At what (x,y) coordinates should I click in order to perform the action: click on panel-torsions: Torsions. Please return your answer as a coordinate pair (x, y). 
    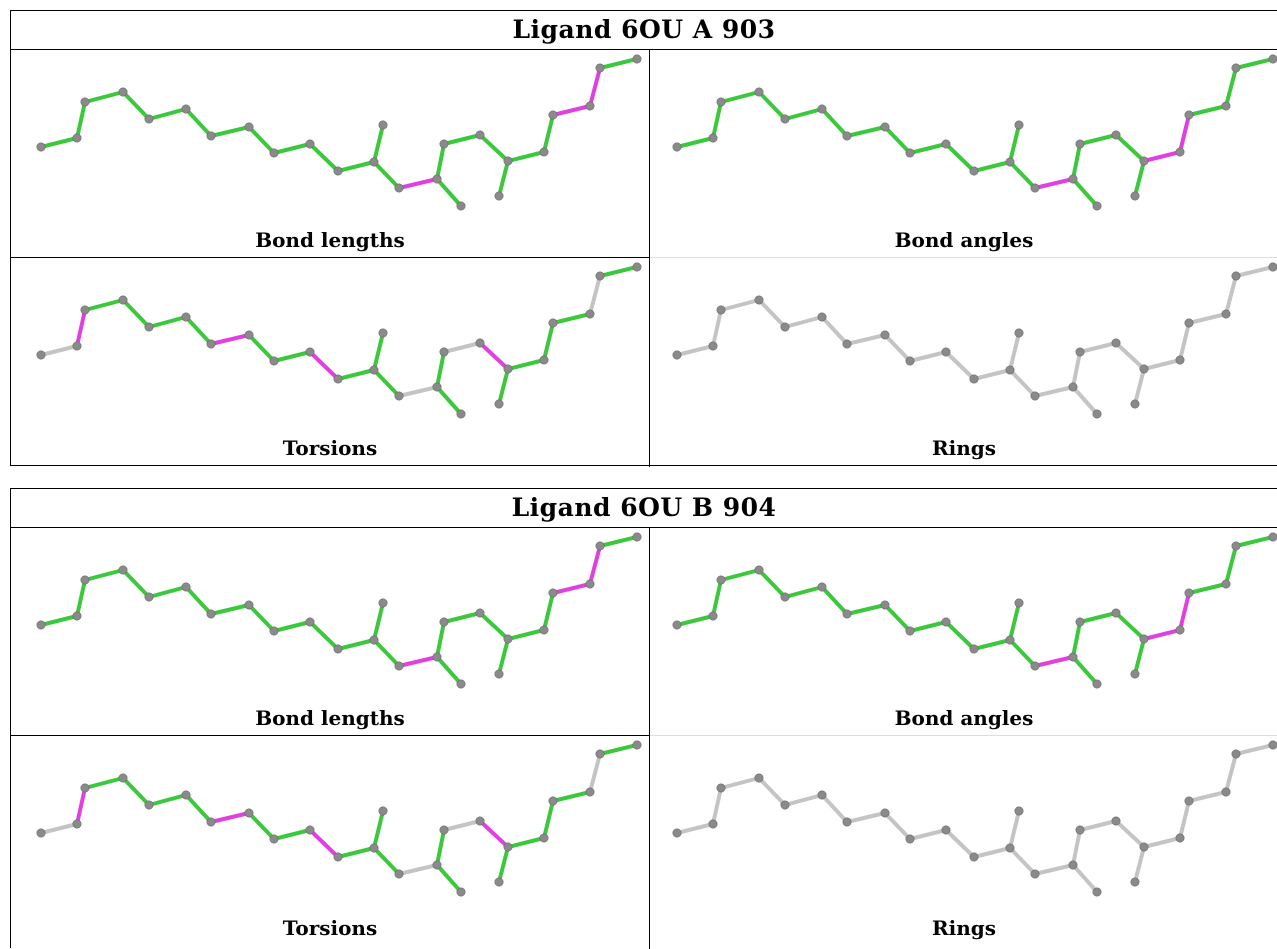
    Looking at the image, I should click on (330, 362).